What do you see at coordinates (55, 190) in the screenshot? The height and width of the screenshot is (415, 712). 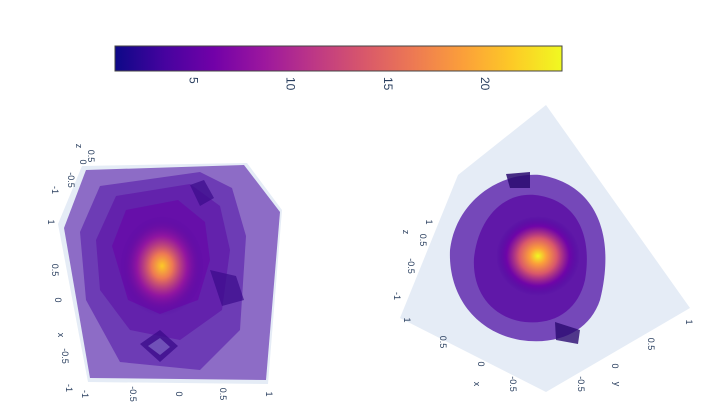 I see `left-z-tick-label: -1` at bounding box center [55, 190].